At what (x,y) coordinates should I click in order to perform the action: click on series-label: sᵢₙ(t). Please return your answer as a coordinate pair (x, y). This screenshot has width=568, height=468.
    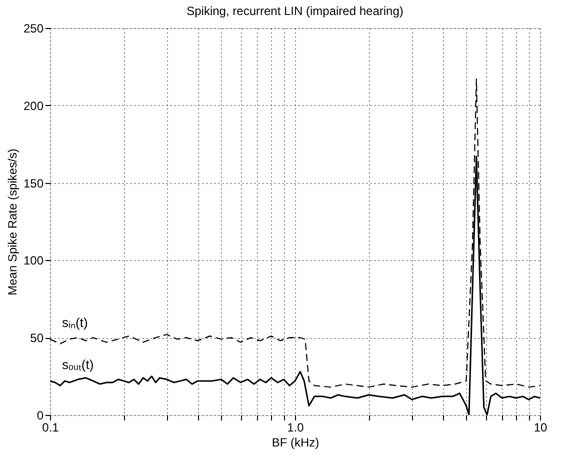
    Looking at the image, I should click on (75, 322).